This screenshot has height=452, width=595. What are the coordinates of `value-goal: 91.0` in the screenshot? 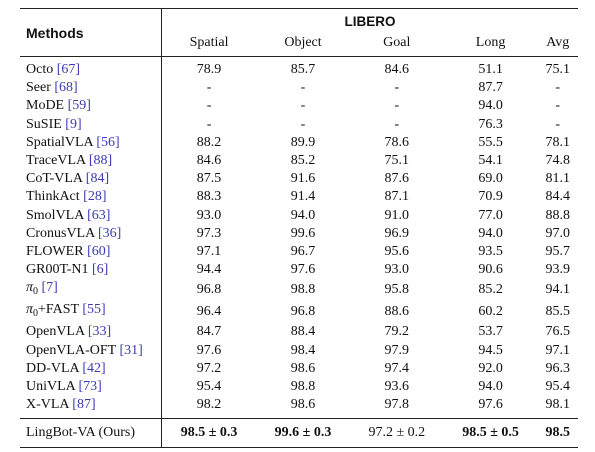 It's located at (397, 215).